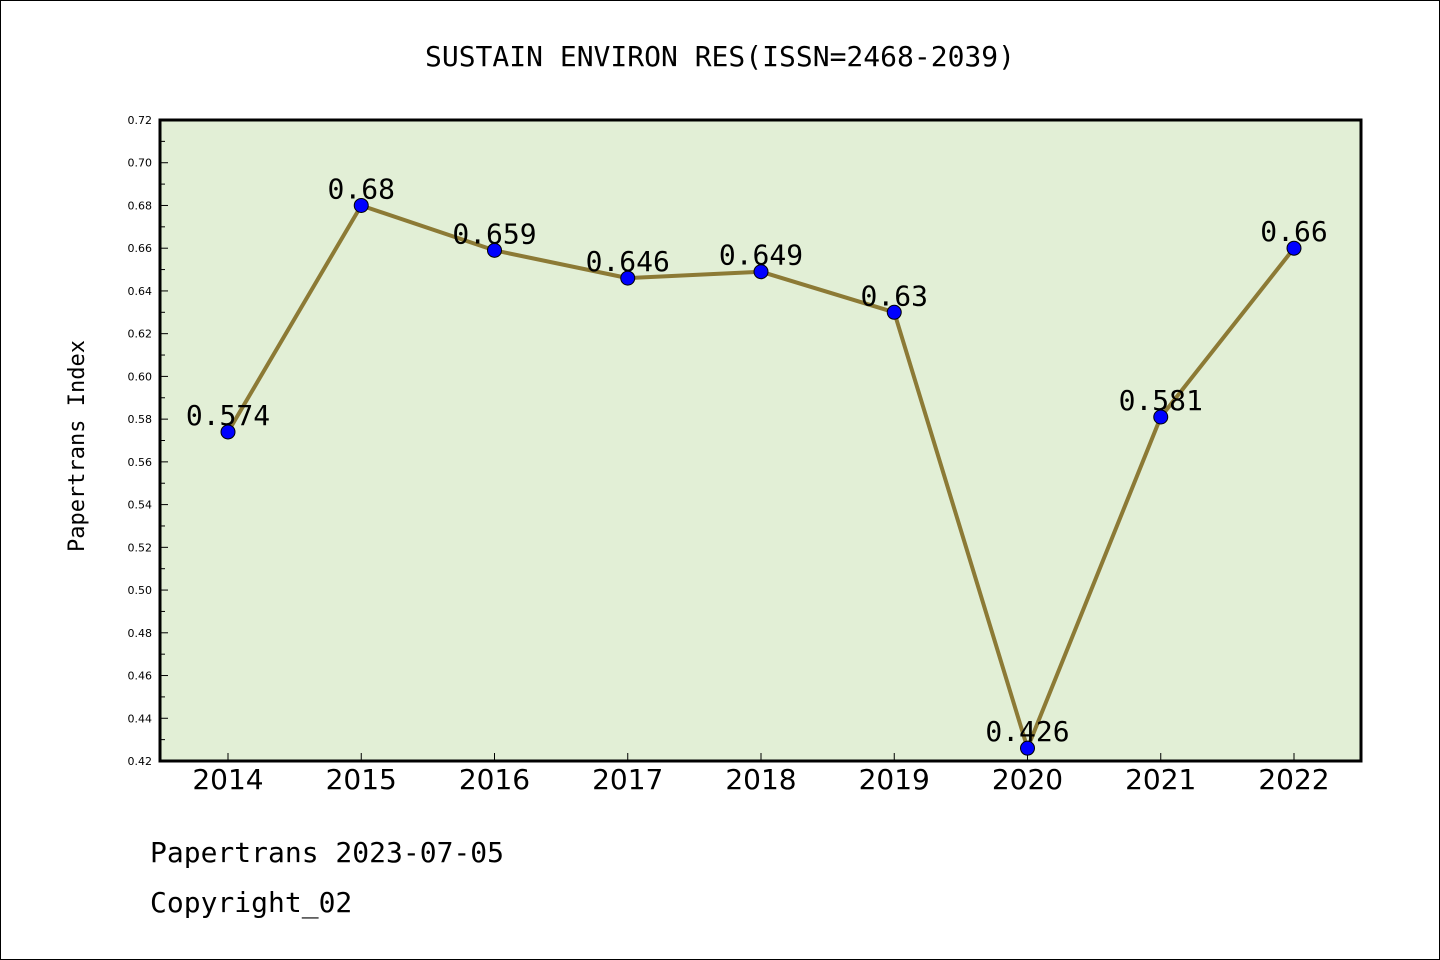 This screenshot has height=960, width=1440. Describe the element at coordinates (227, 779) in the screenshot. I see `x-tick-label: 2014` at that location.